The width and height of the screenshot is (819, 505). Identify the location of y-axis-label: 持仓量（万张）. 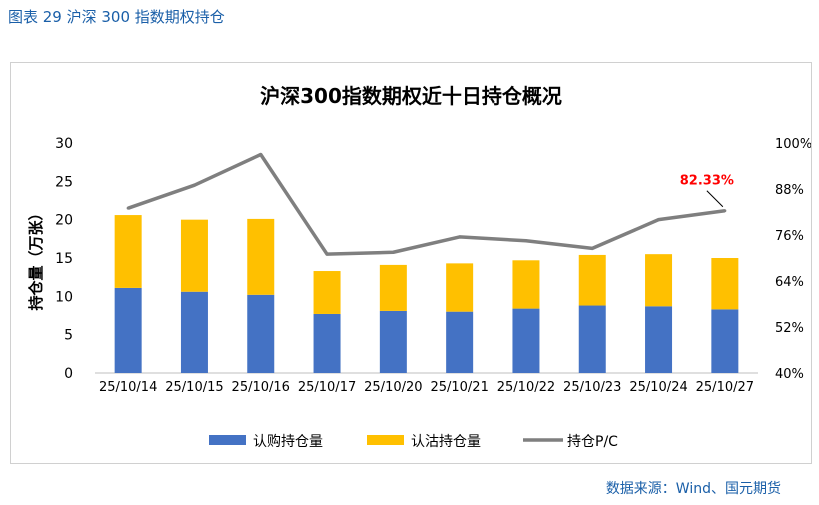
(36, 257).